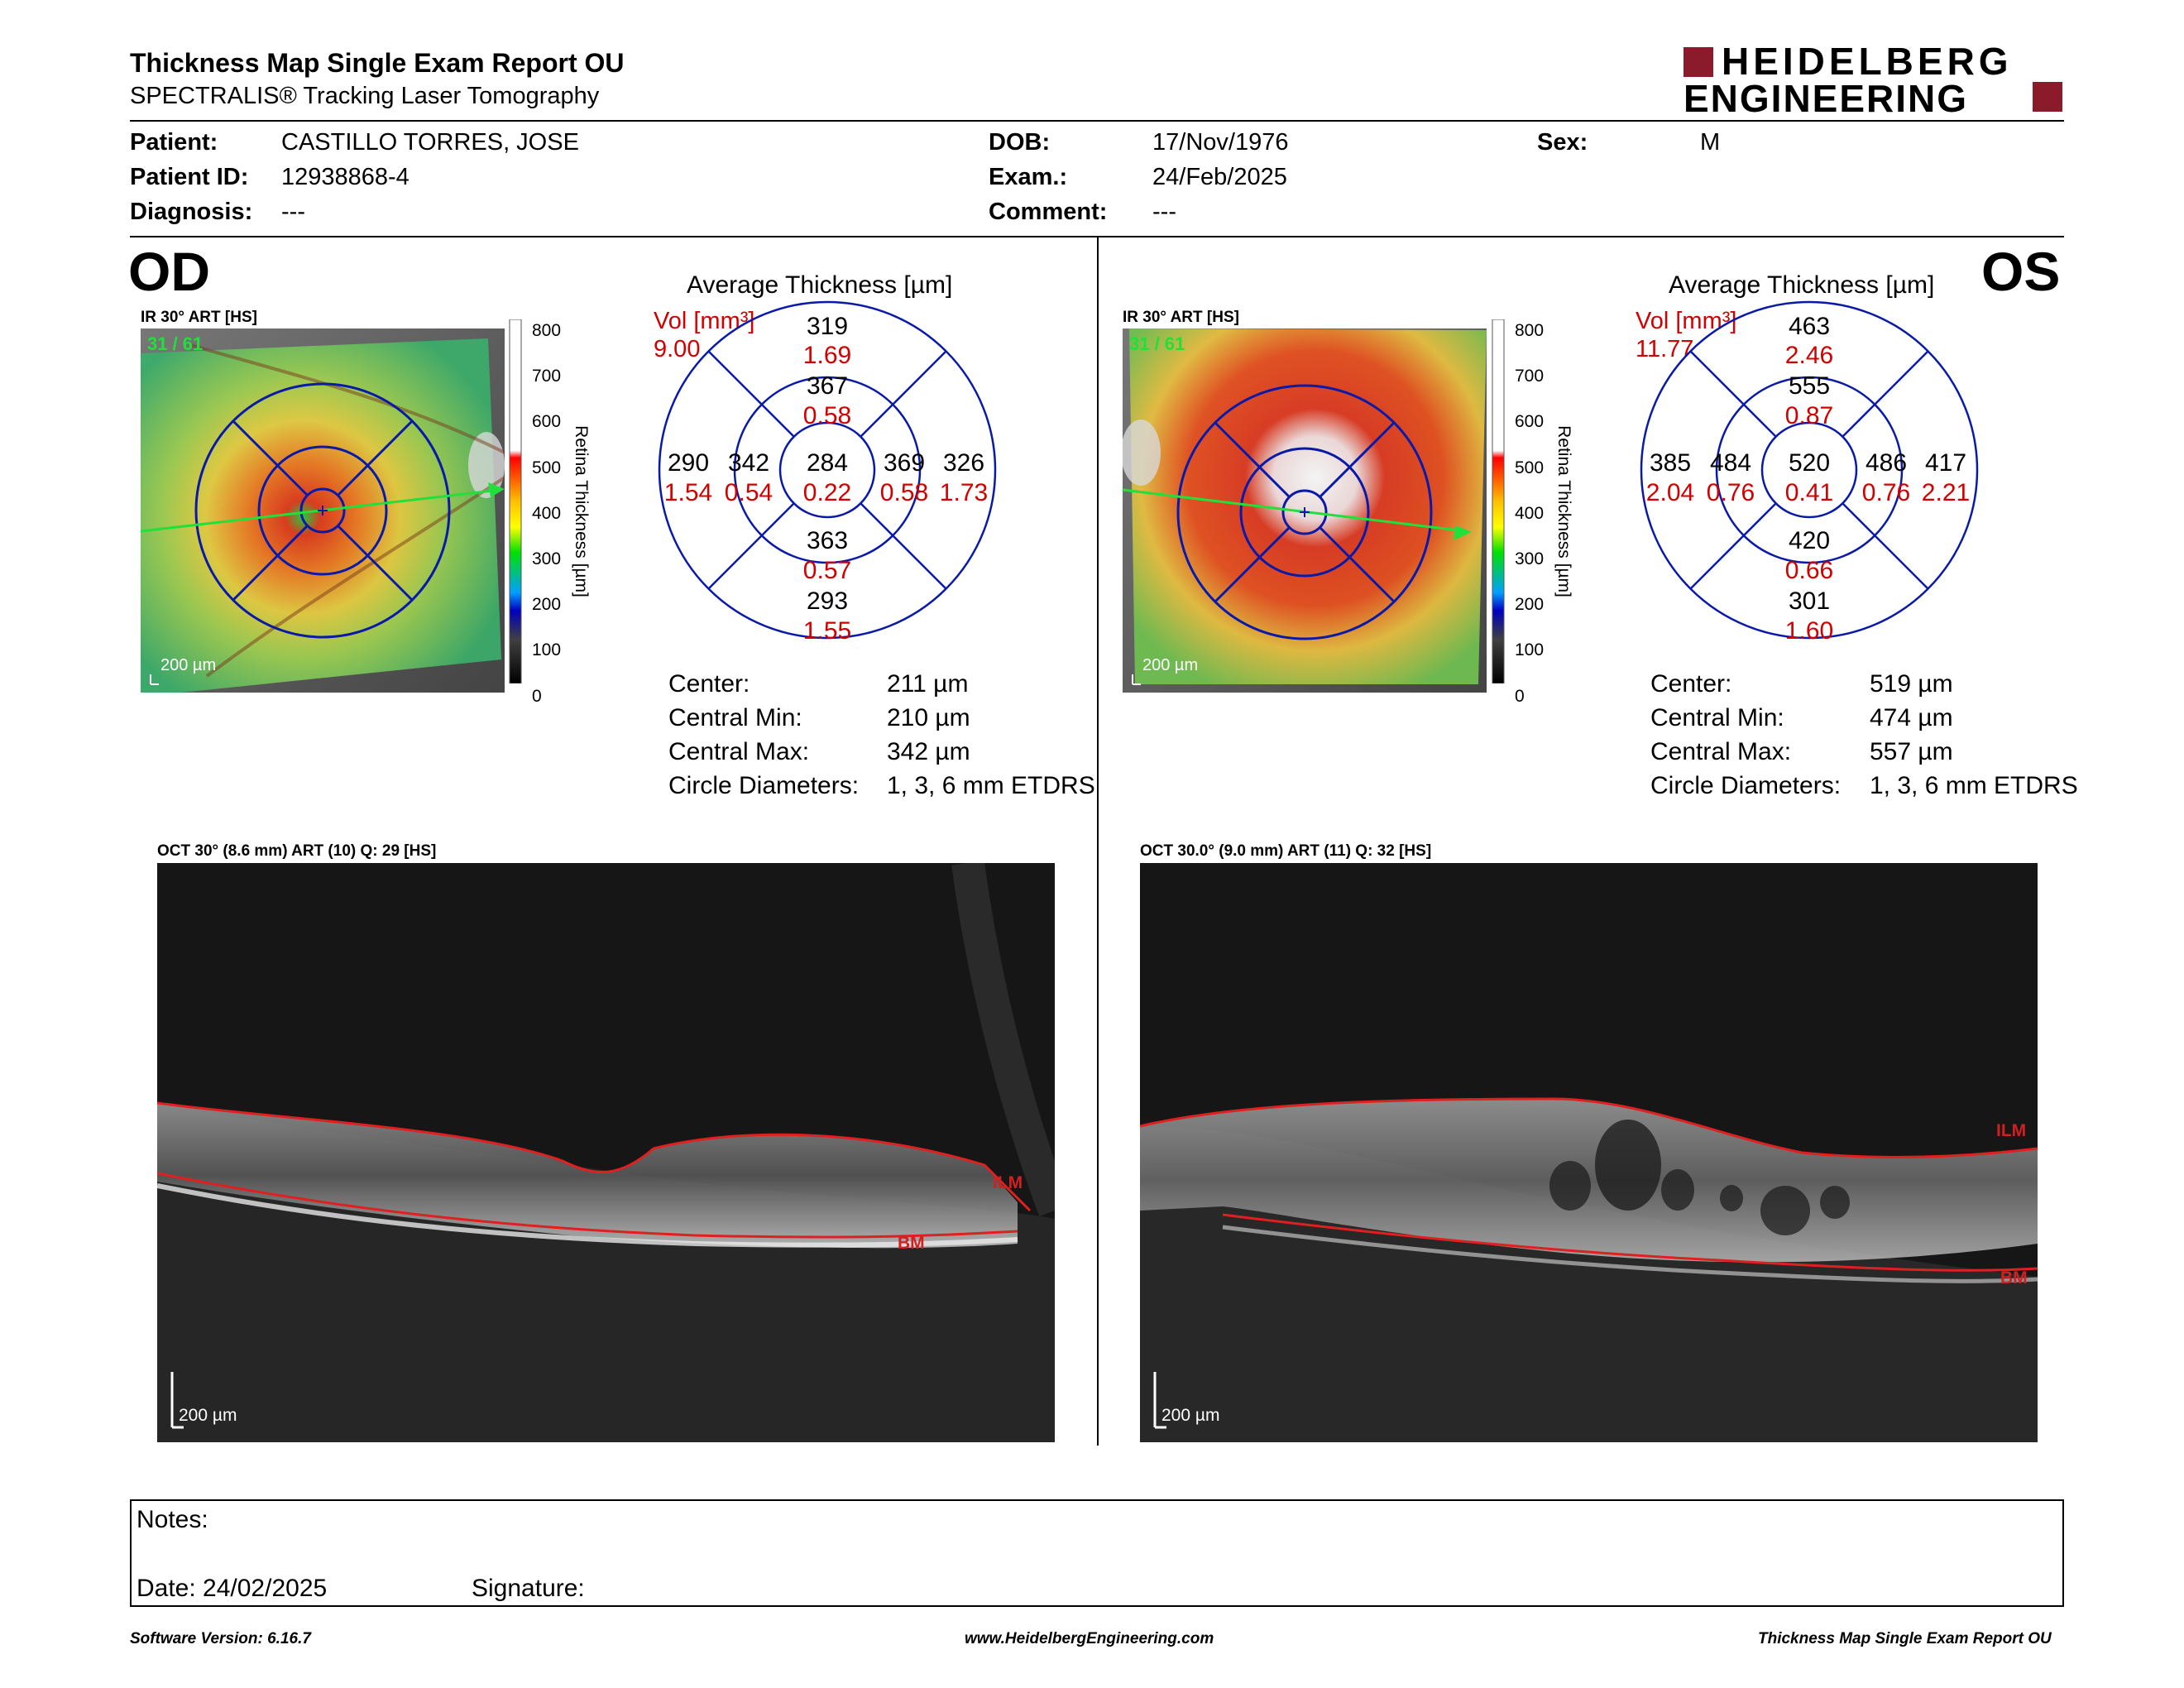  I want to click on os-vol-label: Vol [mm³], so click(1686, 321).